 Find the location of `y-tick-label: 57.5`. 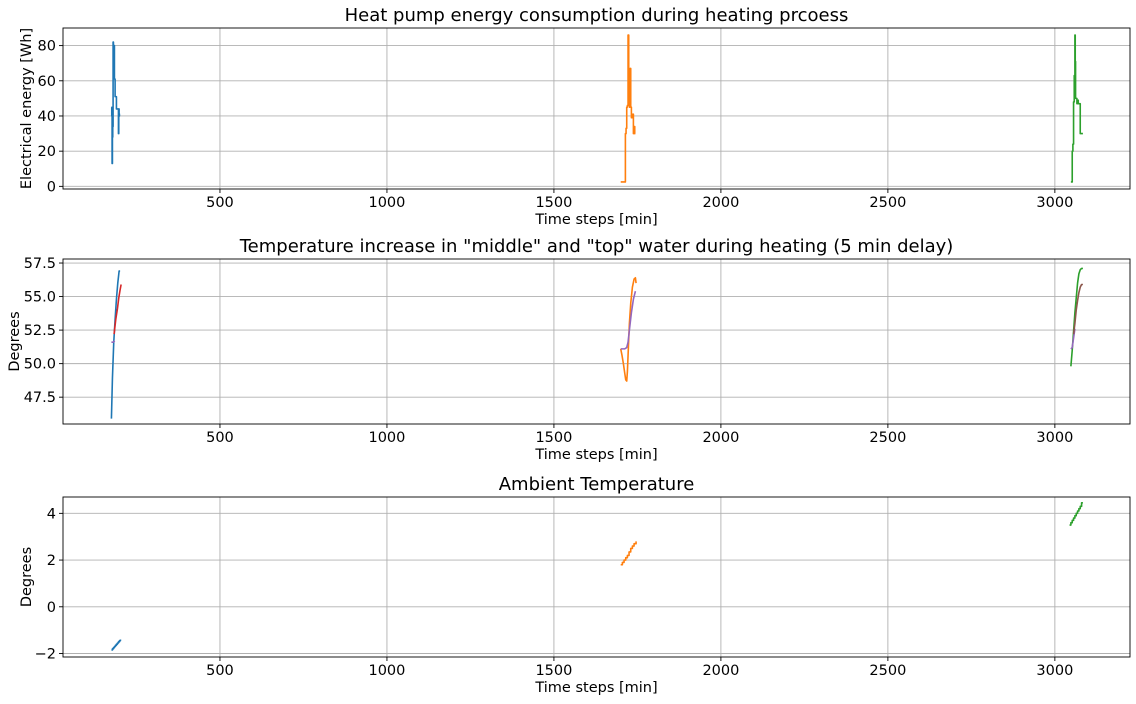

y-tick-label: 57.5 is located at coordinates (40, 264).